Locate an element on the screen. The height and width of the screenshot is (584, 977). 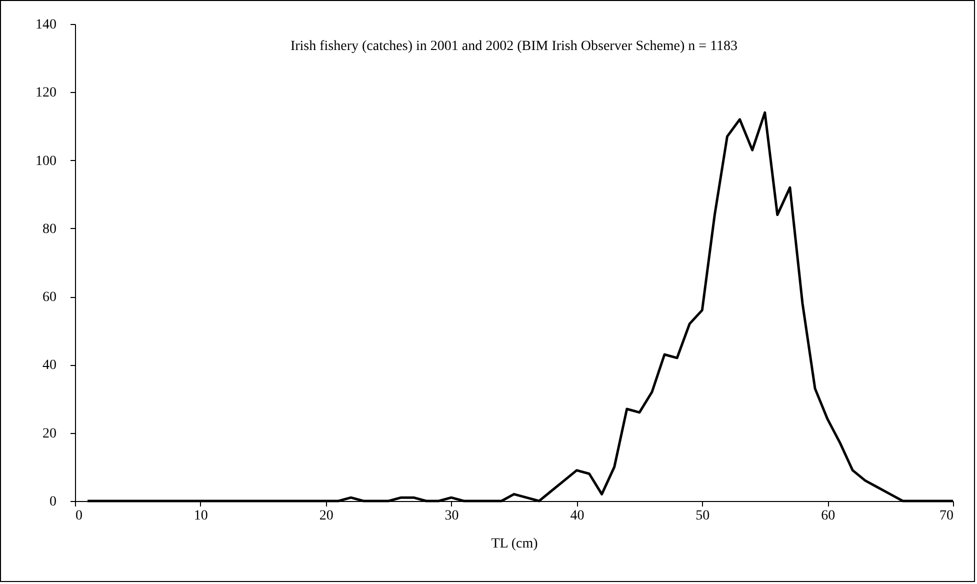
text: Irish fishery (catches) in 2001 and 2002 (BIM Irish Observer Scheme) n = 1183 is located at coordinates (514, 46).